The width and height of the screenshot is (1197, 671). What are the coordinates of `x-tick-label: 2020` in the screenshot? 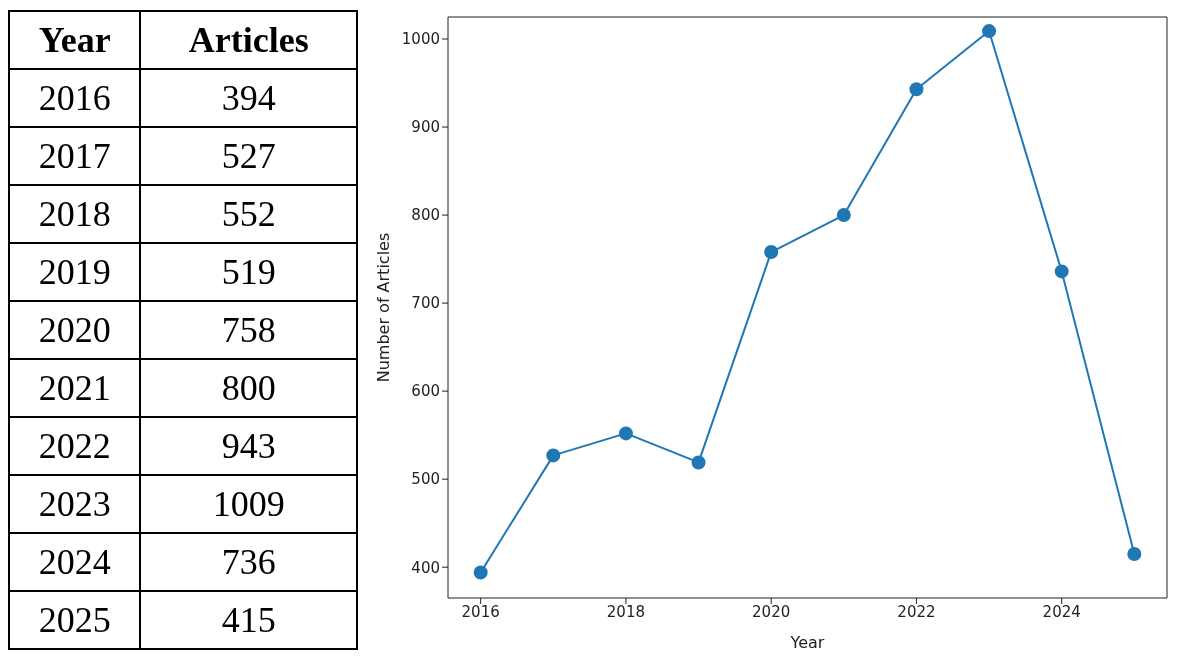 It's located at (771, 611).